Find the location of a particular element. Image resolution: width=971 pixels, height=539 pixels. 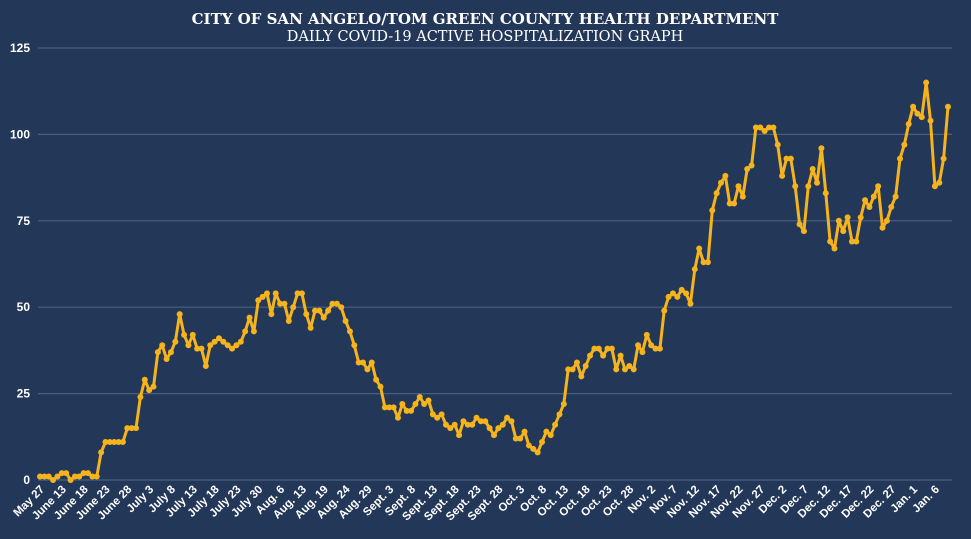

y-tick-label: 0 is located at coordinates (26, 480).